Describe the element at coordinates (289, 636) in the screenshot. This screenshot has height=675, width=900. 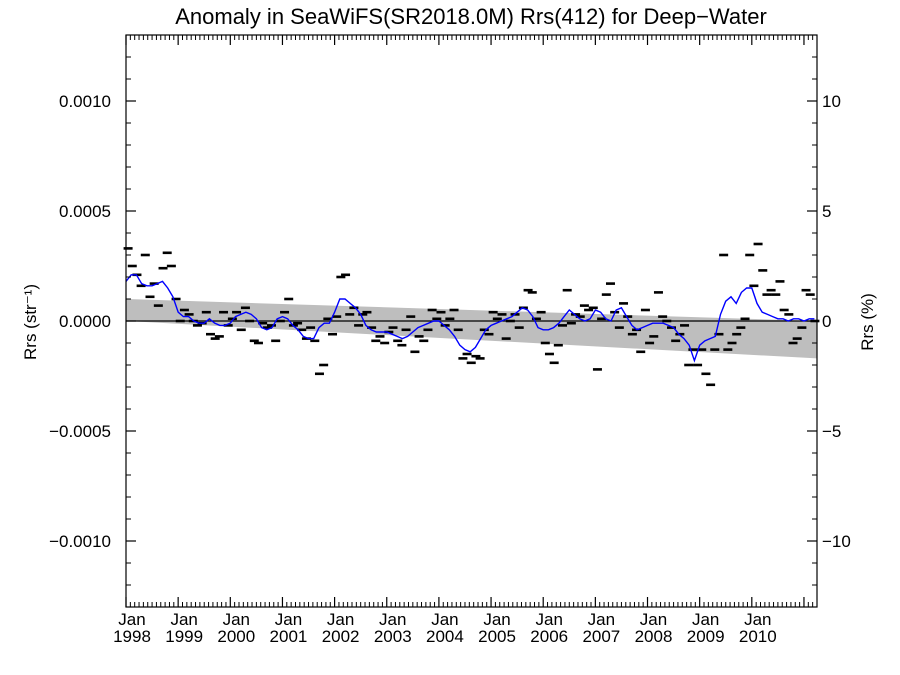
I see `x-tick-label-year: 2001` at that location.